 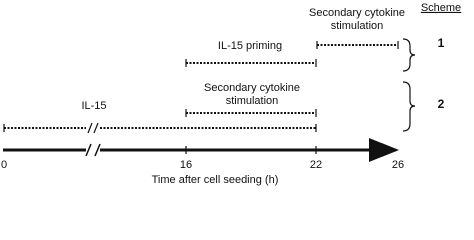 I want to click on scheme-number: 1, so click(x=441, y=43).